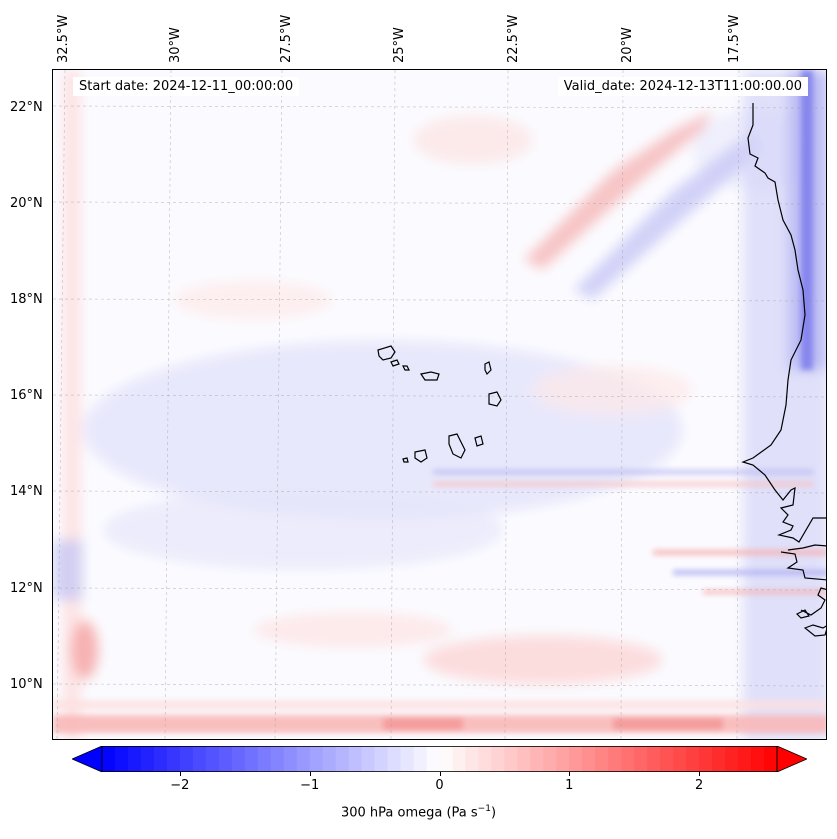  Describe the element at coordinates (26, 395) in the screenshot. I see `lat-label: 16°N` at that location.